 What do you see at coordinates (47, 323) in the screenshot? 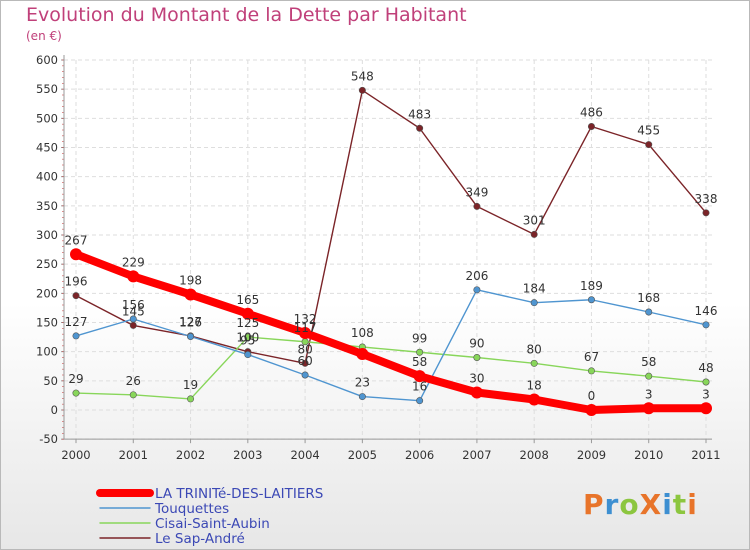
I see `y-tick-label: 150` at bounding box center [47, 323].